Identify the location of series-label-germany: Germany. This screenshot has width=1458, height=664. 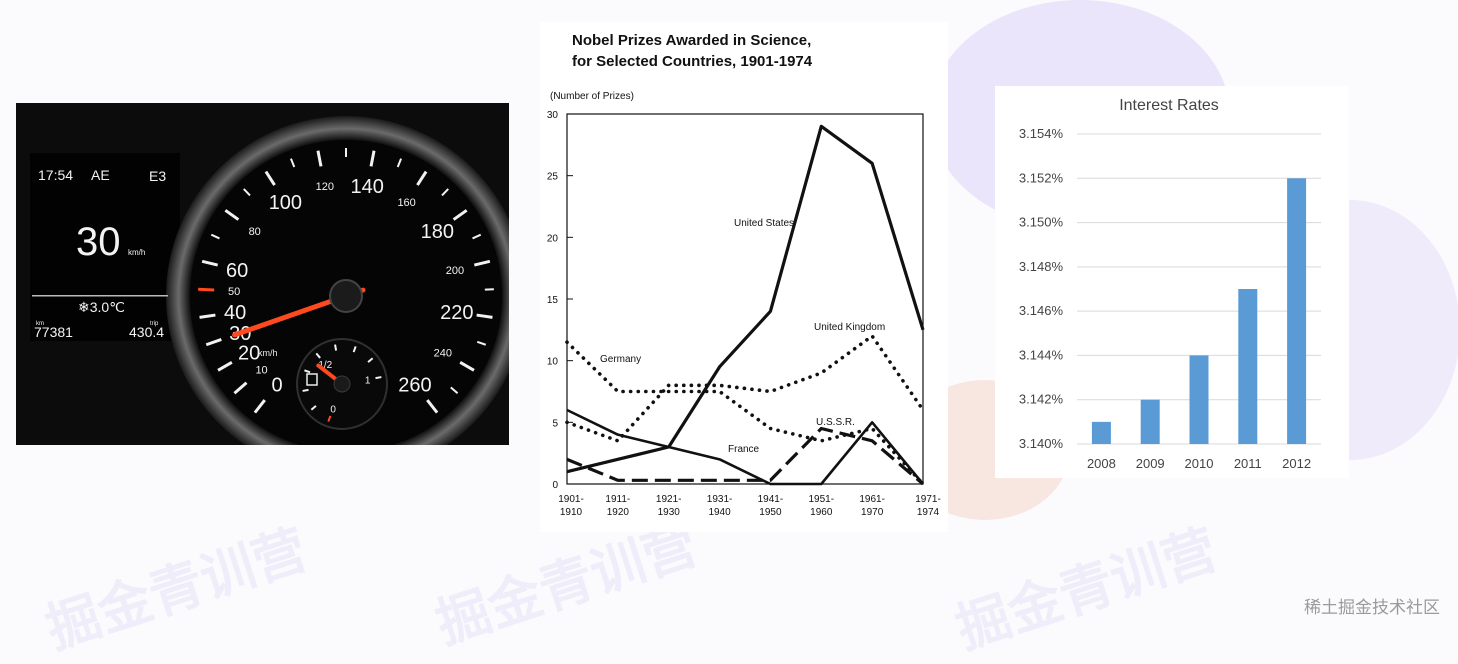
(620, 359).